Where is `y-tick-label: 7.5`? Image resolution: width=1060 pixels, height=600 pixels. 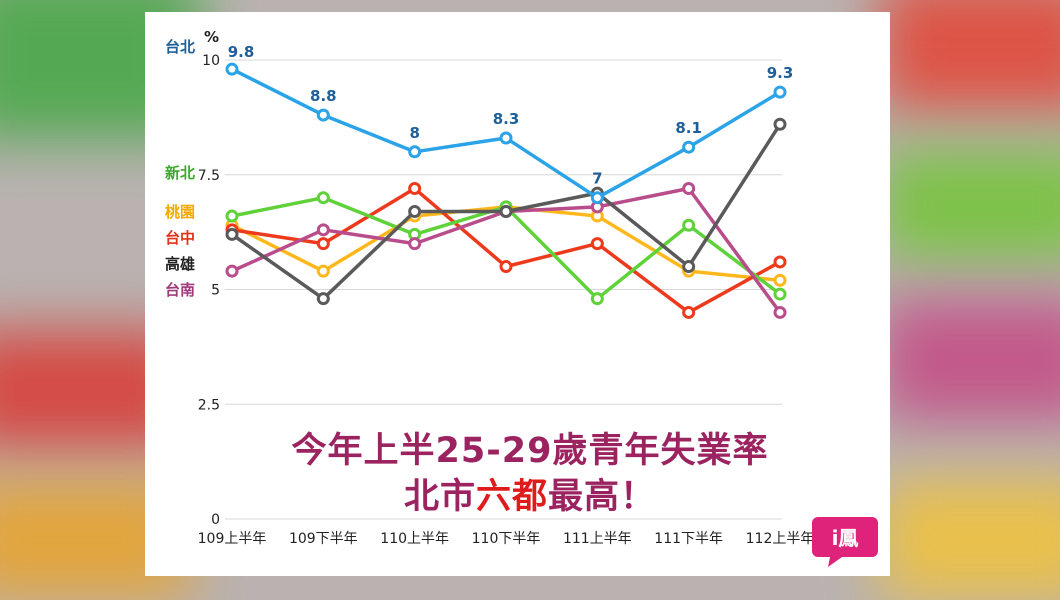
y-tick-label: 7.5 is located at coordinates (209, 176).